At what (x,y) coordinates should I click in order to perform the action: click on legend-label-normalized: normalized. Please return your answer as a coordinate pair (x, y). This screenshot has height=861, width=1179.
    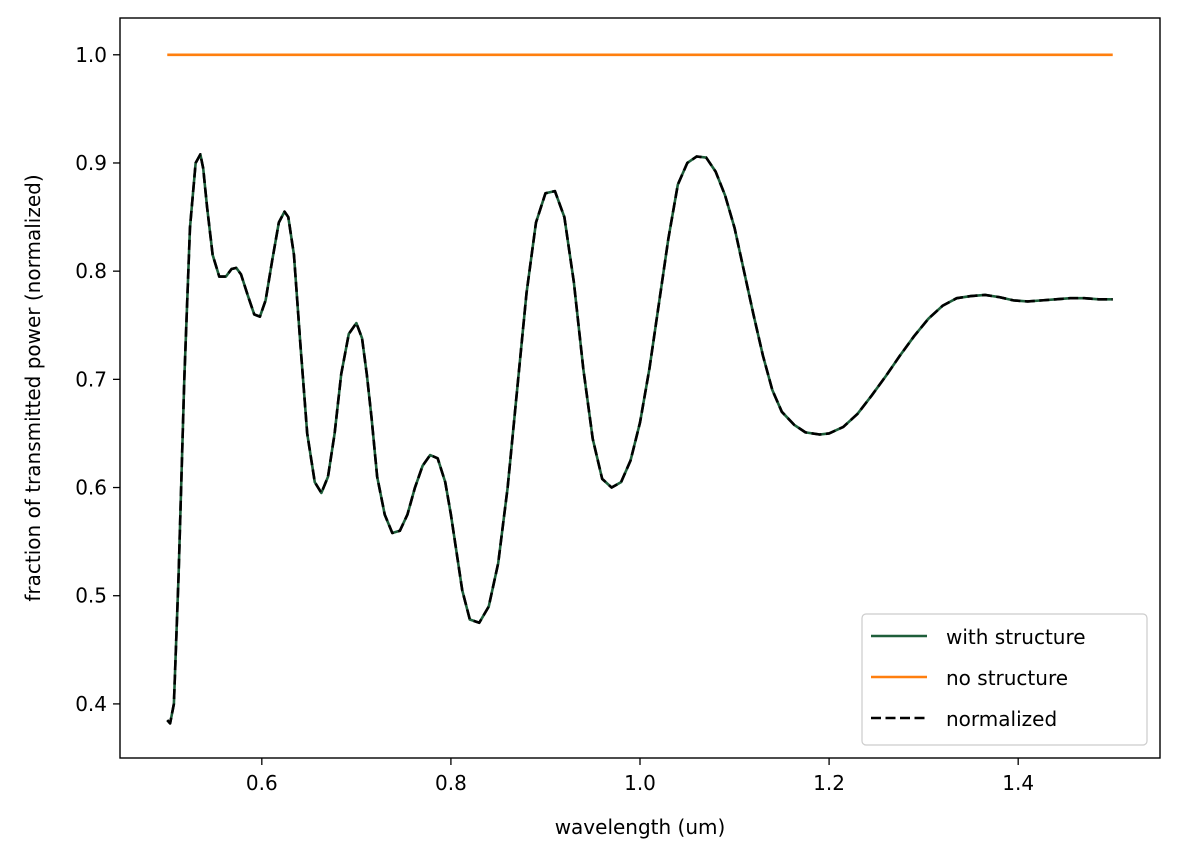
    Looking at the image, I should click on (1001, 719).